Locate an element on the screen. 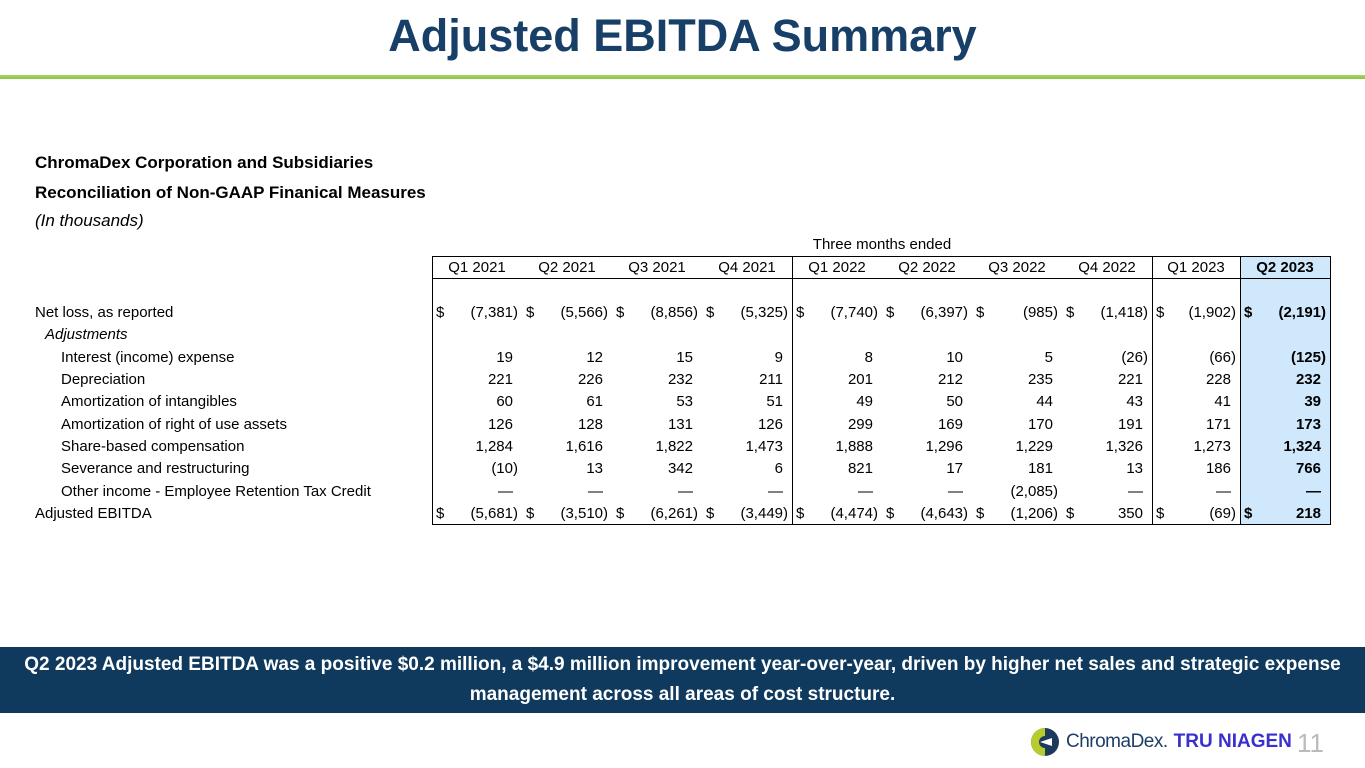 The image size is (1365, 768). value-cell: 212 is located at coordinates (927, 379).